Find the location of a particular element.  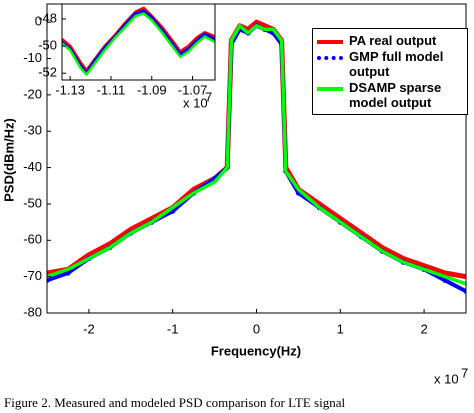

y-tick-label: -20 is located at coordinates (32, 93).